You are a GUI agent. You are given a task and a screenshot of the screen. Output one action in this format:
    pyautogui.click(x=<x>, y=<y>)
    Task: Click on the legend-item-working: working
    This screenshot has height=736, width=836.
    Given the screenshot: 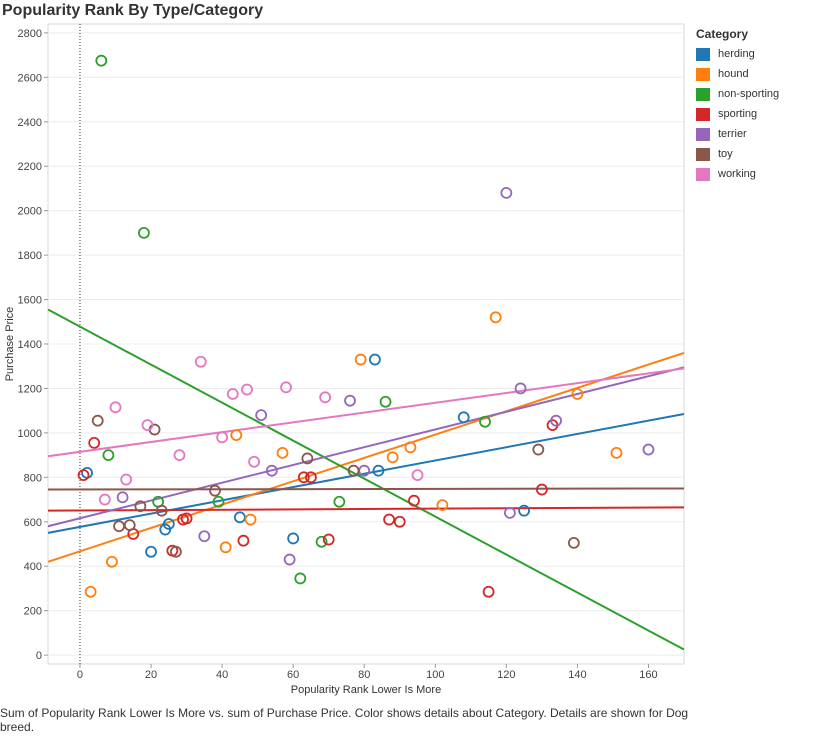 What is the action you would take?
    pyautogui.click(x=737, y=174)
    